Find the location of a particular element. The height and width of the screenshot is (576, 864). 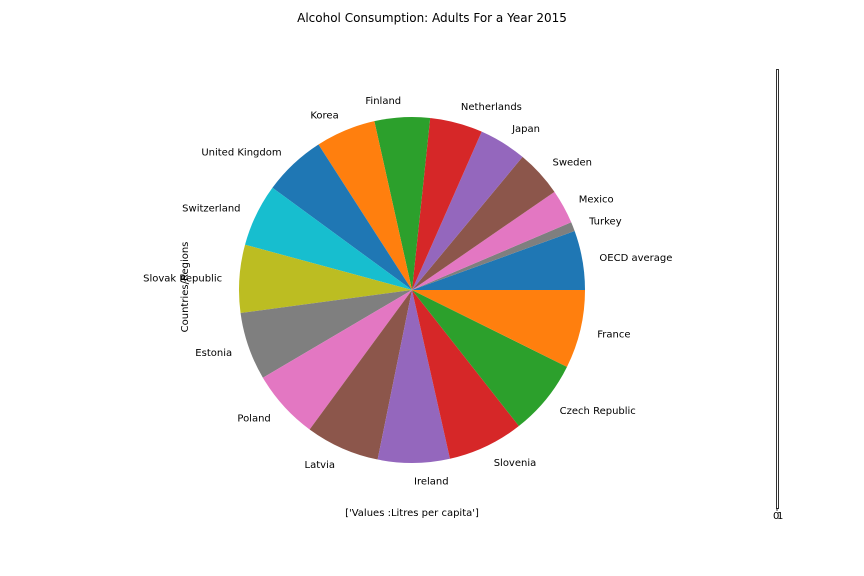

colorbar: 0 1 is located at coordinates (778, 295).